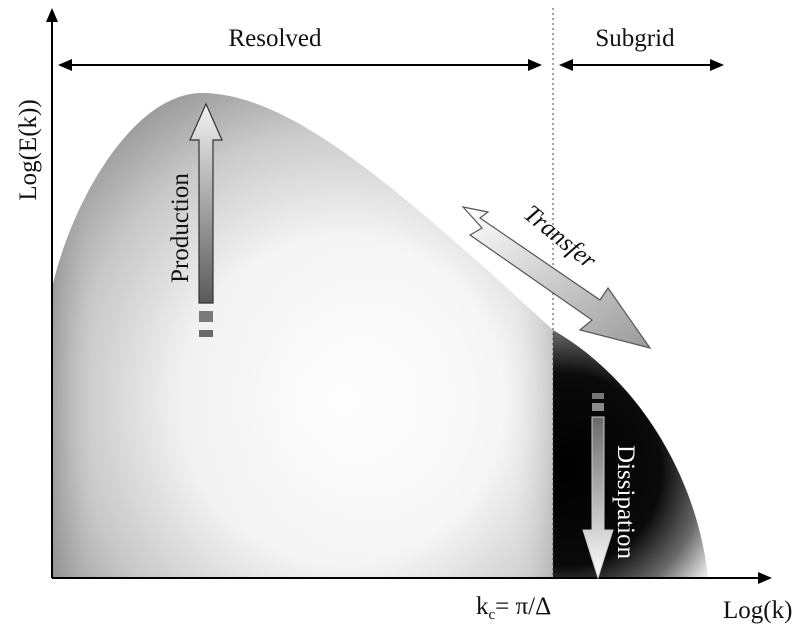 The width and height of the screenshot is (811, 632). I want to click on subgrid-label: Subgrid, so click(635, 38).